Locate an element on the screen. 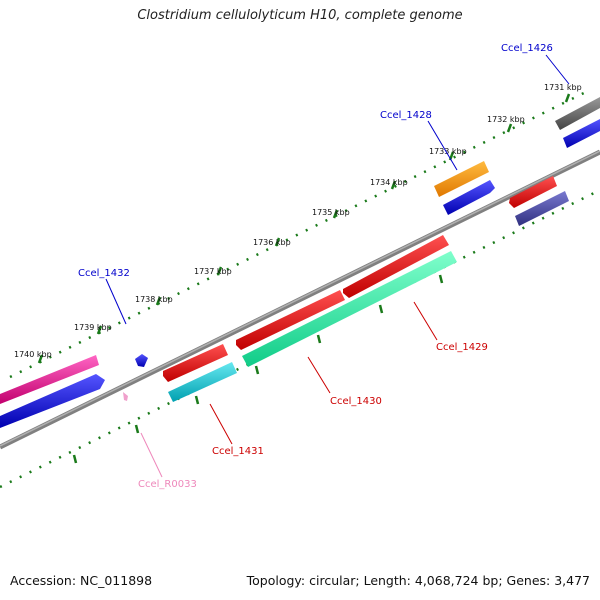 The height and width of the screenshot is (600, 600). feature-blue-left is located at coordinates (52, 401).